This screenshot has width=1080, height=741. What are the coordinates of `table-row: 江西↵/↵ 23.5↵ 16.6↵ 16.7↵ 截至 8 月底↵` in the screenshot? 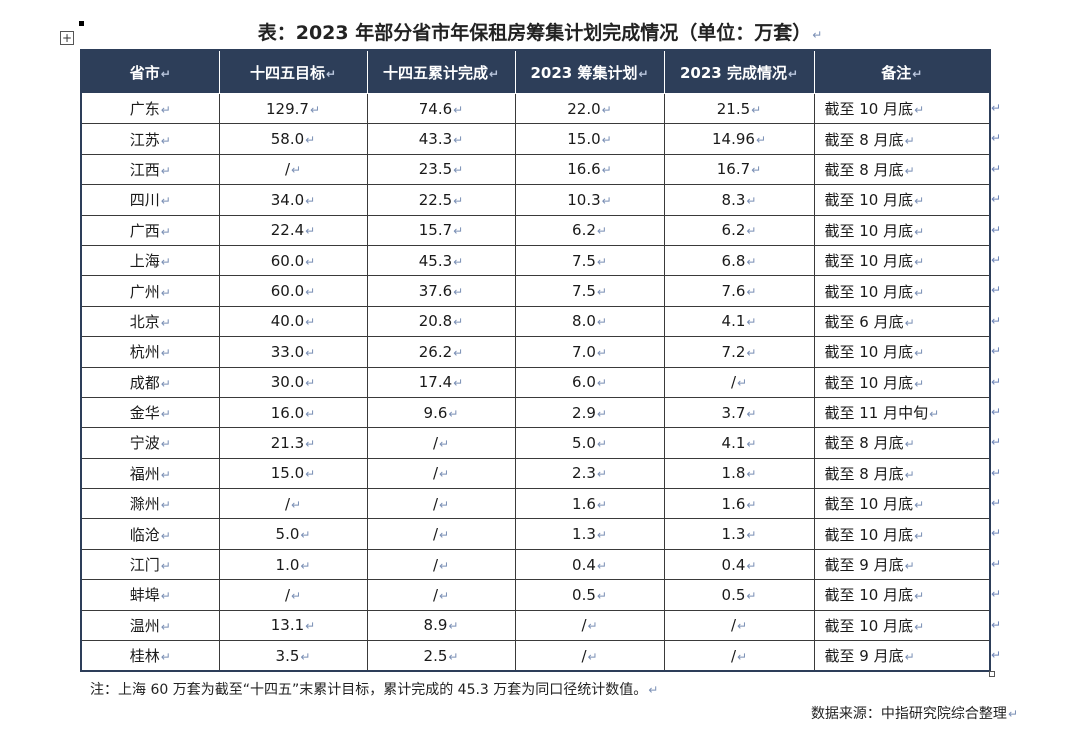 It's located at (535, 169).